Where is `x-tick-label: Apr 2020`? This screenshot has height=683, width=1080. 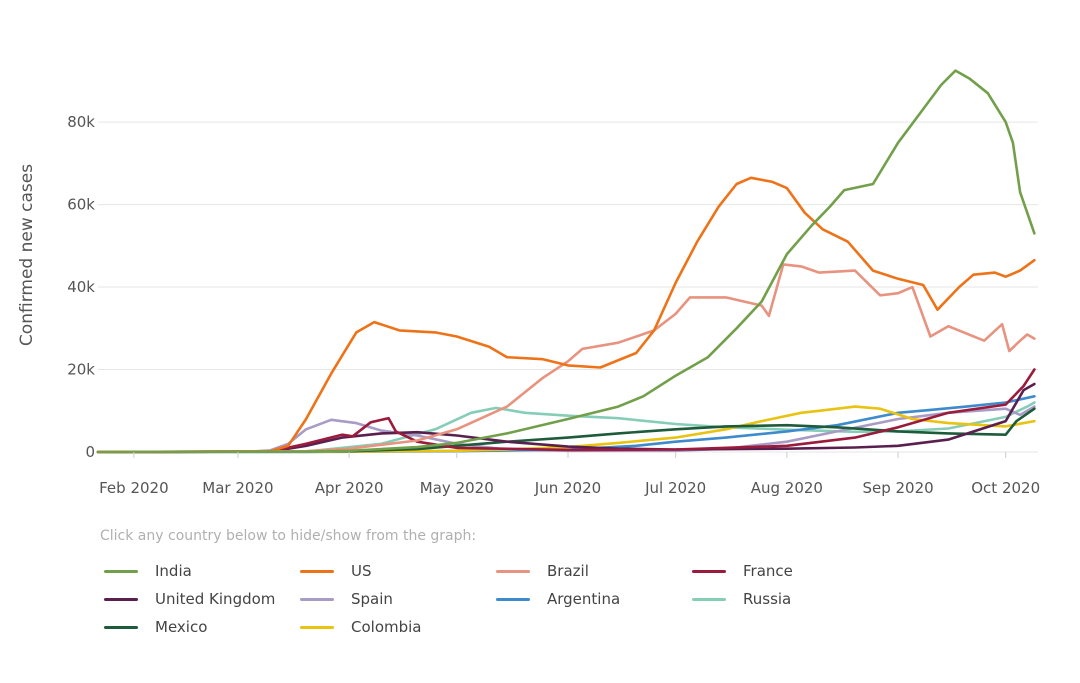 x-tick-label: Apr 2020 is located at coordinates (349, 488).